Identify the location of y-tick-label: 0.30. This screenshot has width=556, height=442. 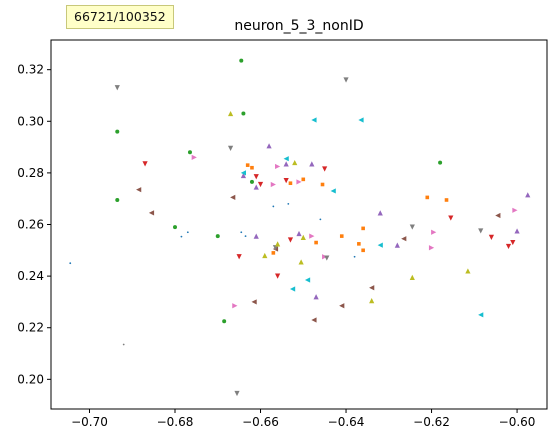
(30, 121).